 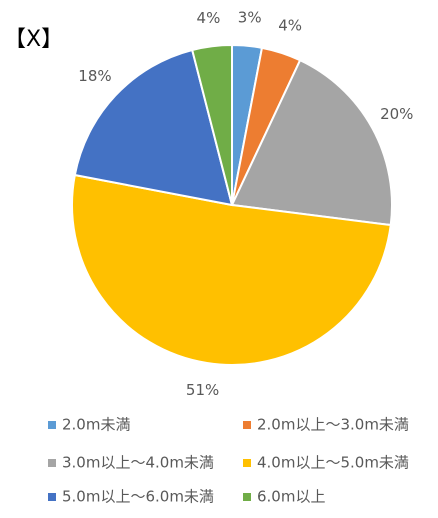 I want to click on data-label: 51%, so click(x=202, y=390).